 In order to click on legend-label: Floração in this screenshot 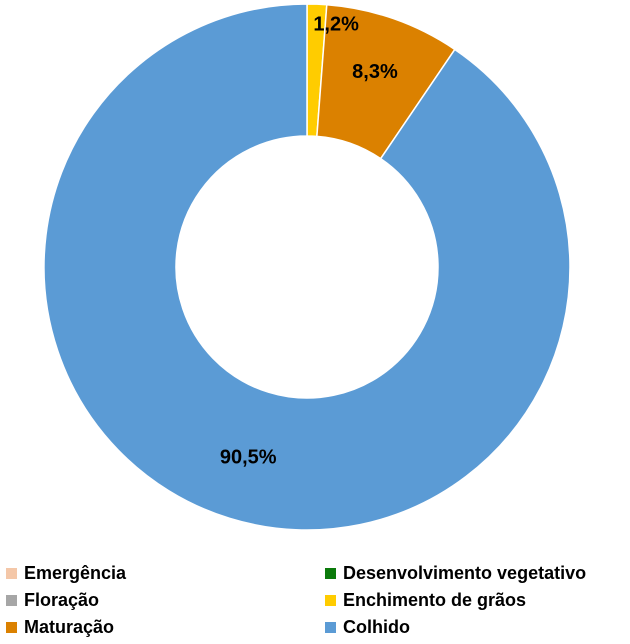, I will do `click(62, 599)`.